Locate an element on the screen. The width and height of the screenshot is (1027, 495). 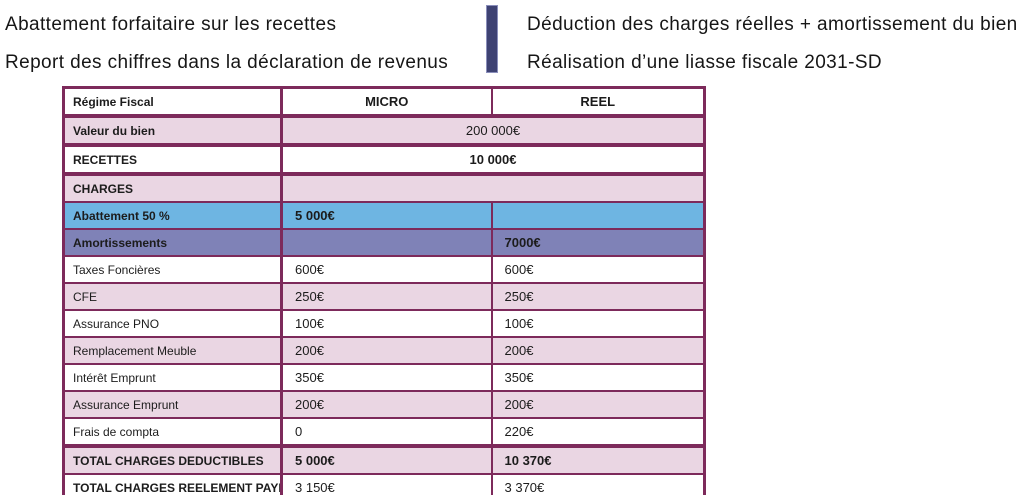
table-row: Assurance PNO 100€ 100€ is located at coordinates (384, 323).